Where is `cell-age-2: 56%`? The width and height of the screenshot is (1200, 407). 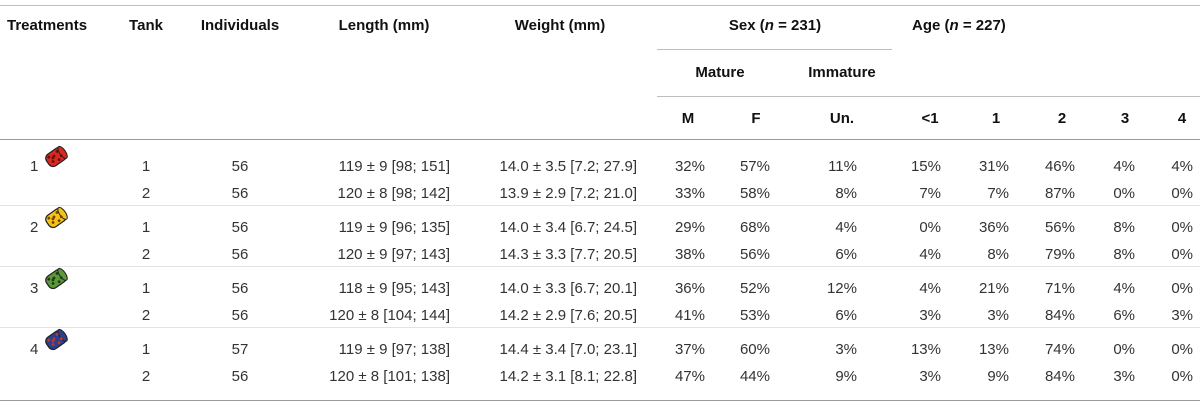 cell-age-2: 56% is located at coordinates (1059, 227).